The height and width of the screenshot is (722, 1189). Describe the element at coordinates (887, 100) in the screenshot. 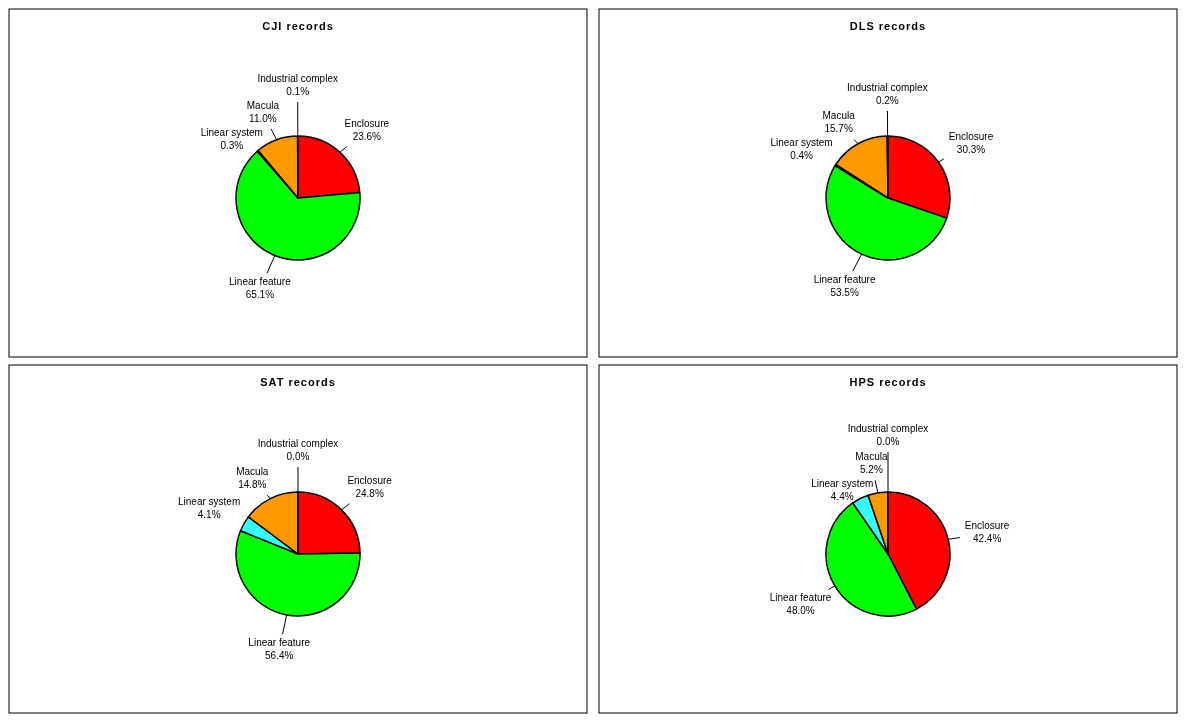

I see `data-label: 0.2%` at that location.